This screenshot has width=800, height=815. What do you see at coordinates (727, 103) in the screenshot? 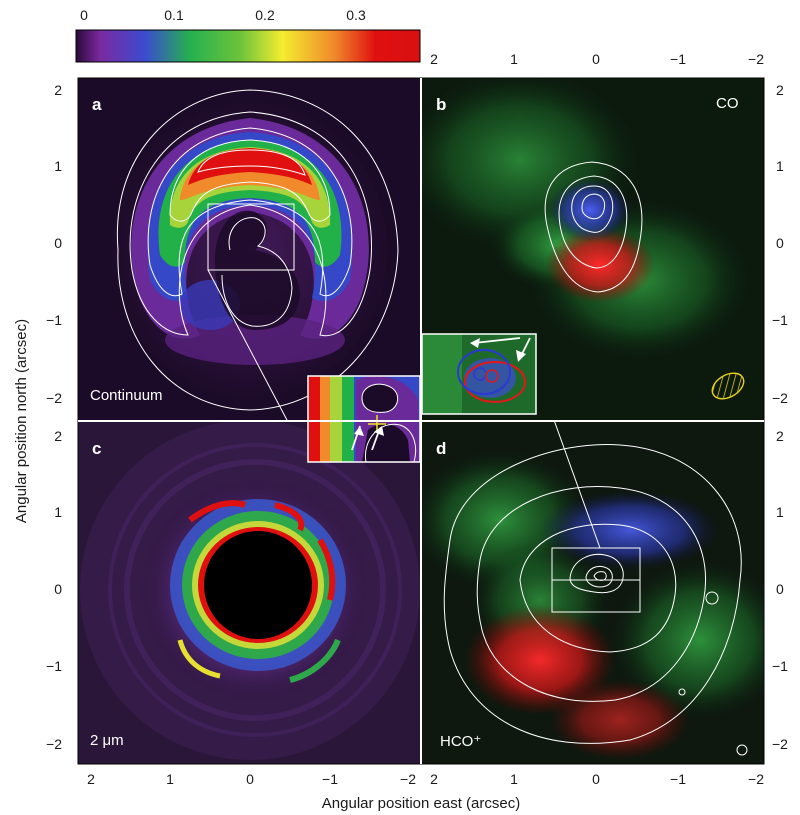
I see `panel-tag-b: CO` at bounding box center [727, 103].